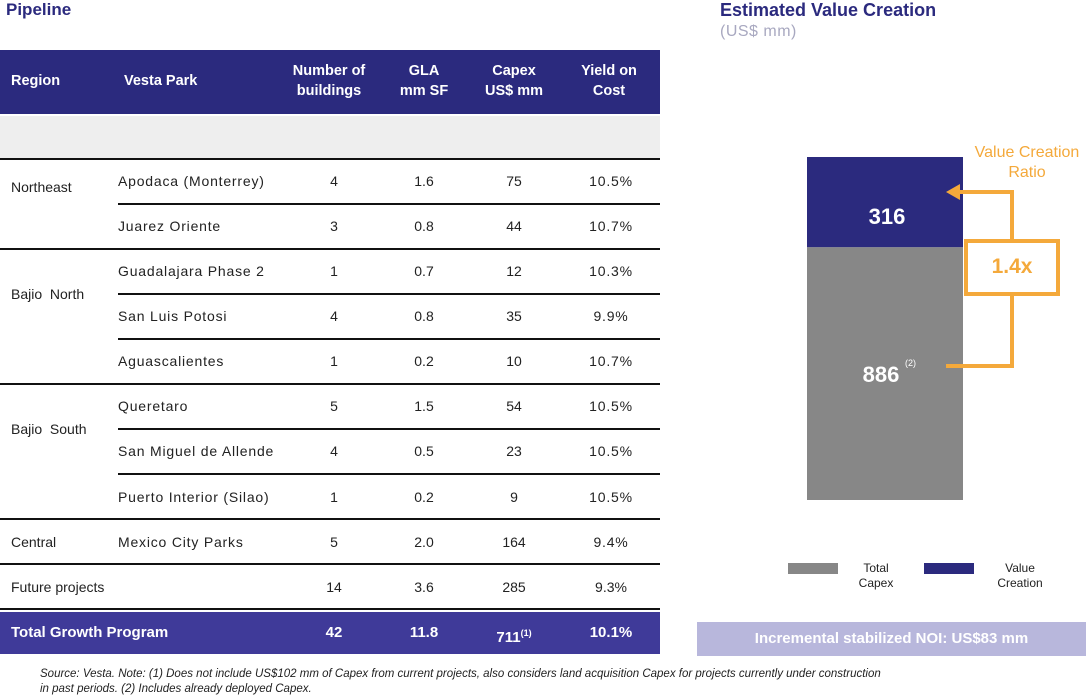  Describe the element at coordinates (196, 451) in the screenshot. I see `park-name: San Miguel de Allende` at that location.